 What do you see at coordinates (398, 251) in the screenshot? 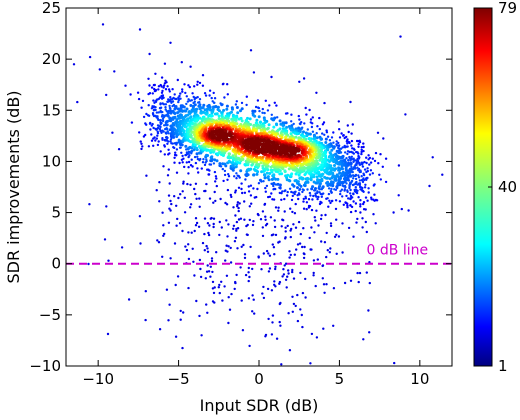
I see `zero-db-line-label: 0 dB line` at bounding box center [398, 251].